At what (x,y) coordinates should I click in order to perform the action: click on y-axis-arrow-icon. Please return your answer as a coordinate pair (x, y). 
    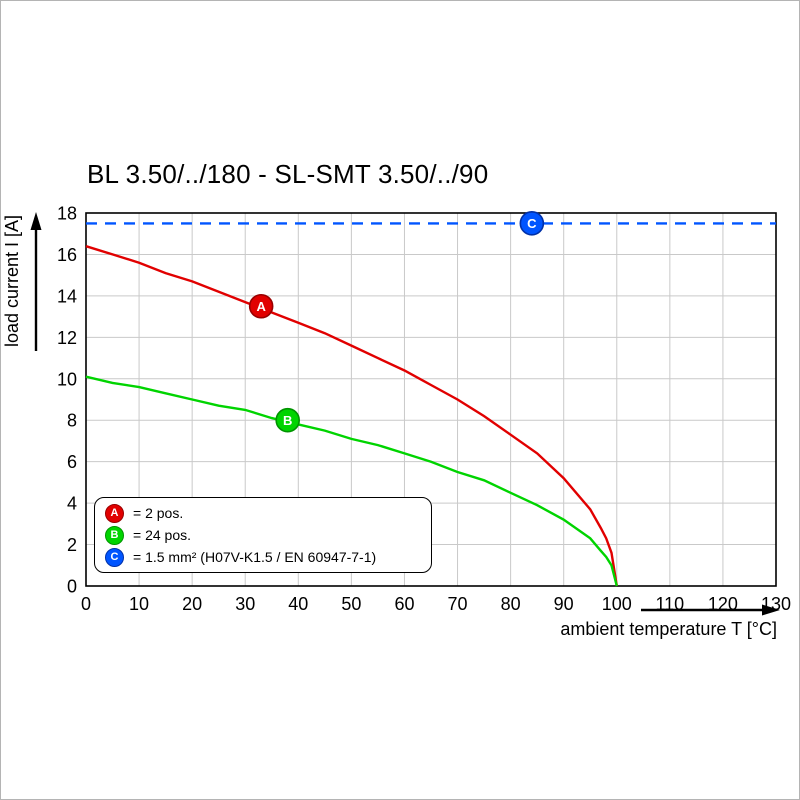
    Looking at the image, I should click on (36, 281).